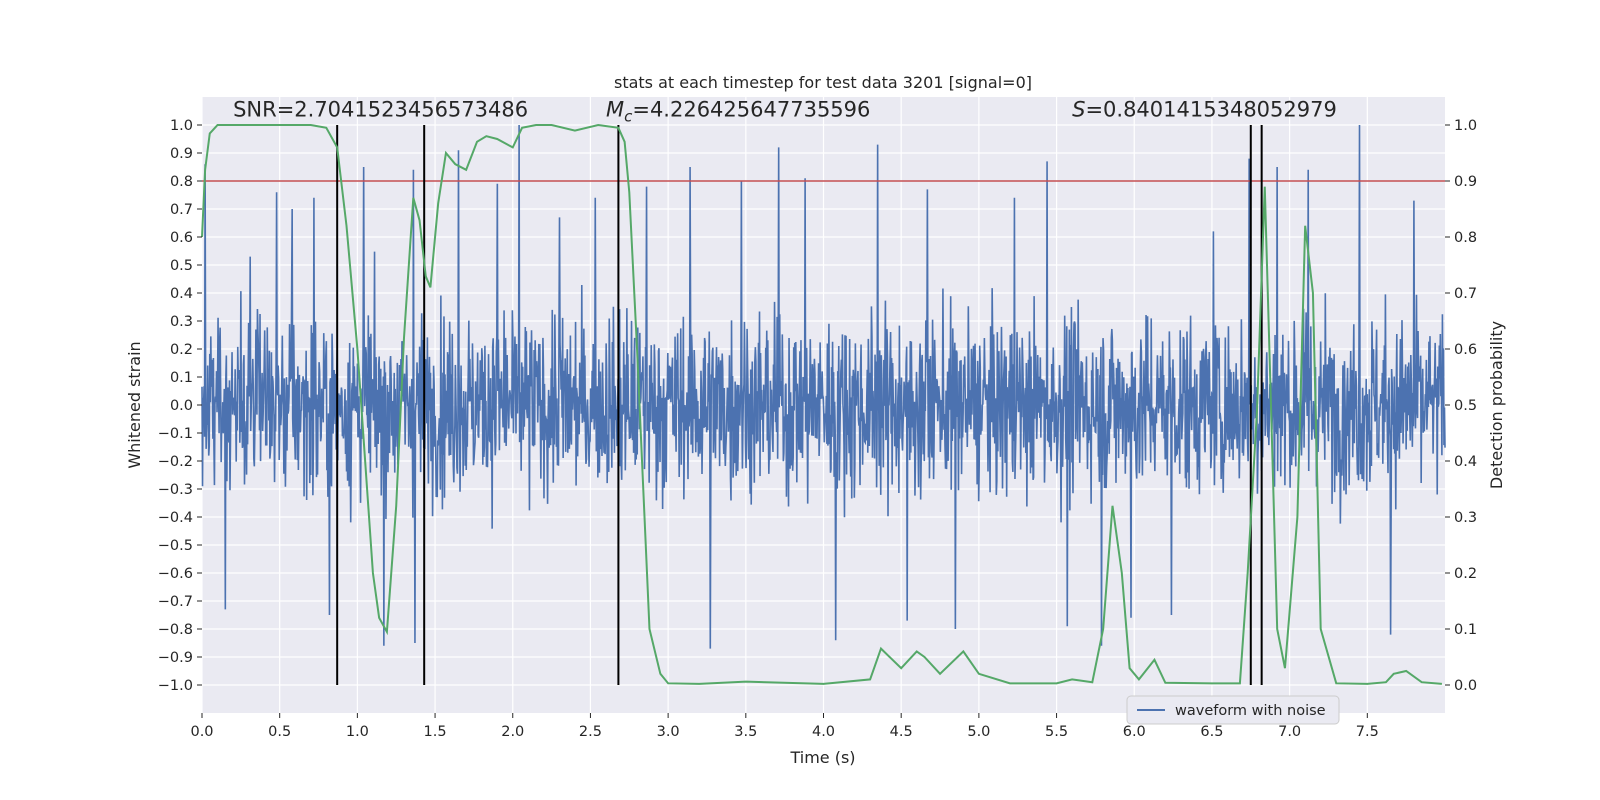 This screenshot has width=1600, height=800. I want to click on chirp-mass-annotation: Mc=4.226425647735596, so click(738, 112).